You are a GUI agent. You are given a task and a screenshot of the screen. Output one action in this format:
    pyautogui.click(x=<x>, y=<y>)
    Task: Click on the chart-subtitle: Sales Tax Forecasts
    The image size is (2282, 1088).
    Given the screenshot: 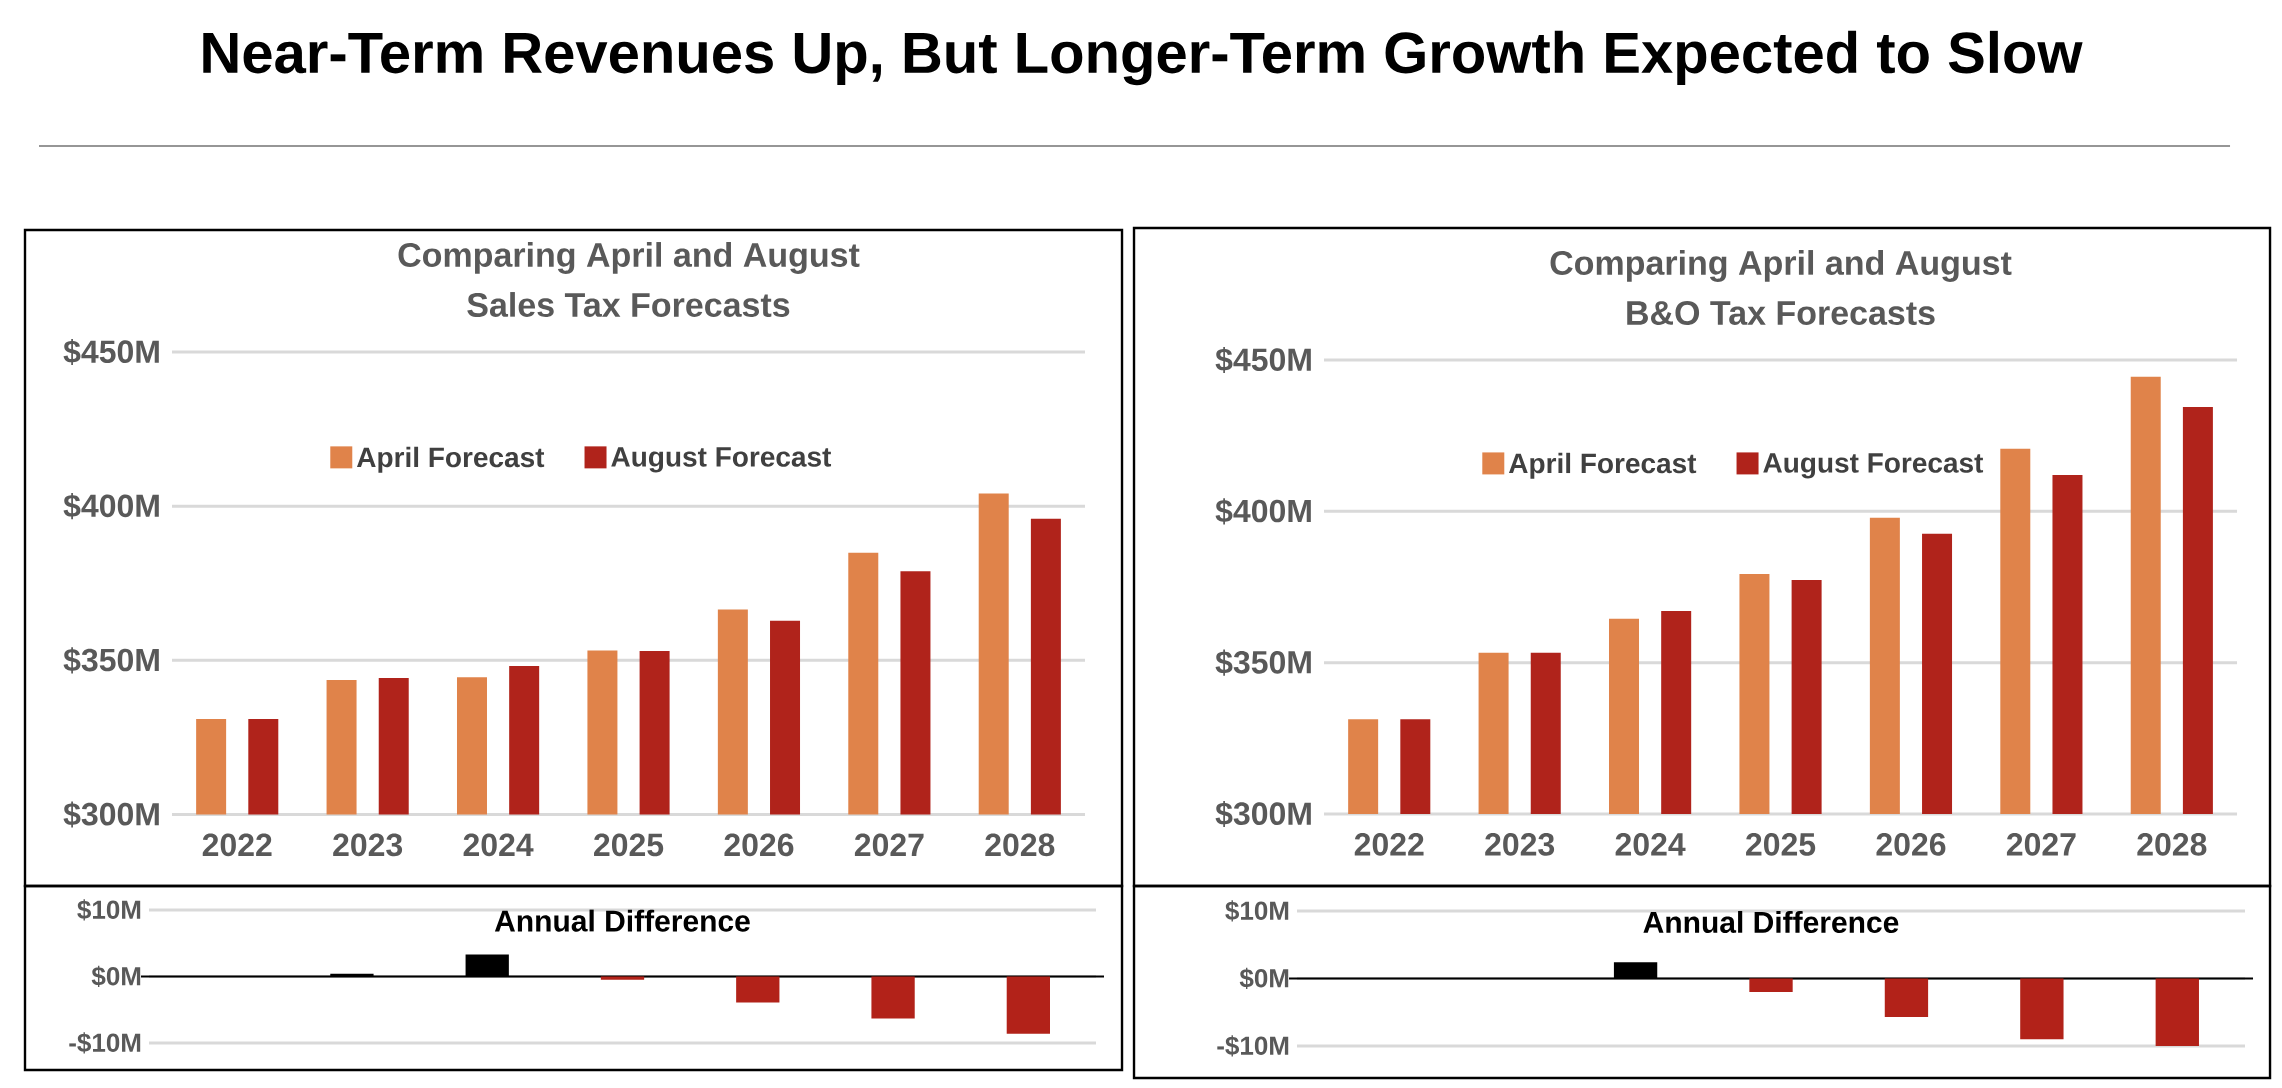 What is the action you would take?
    pyautogui.click(x=628, y=305)
    